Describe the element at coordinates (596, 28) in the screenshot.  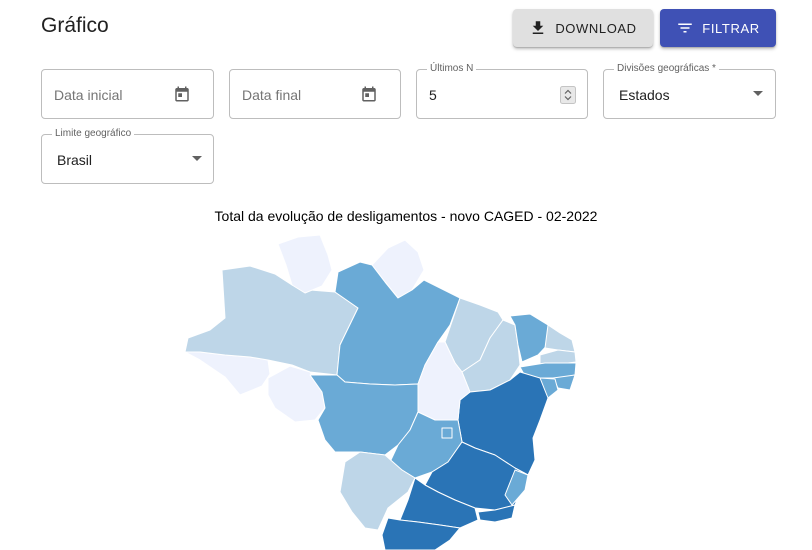
I see `download-label: DOWNLOAD` at that location.